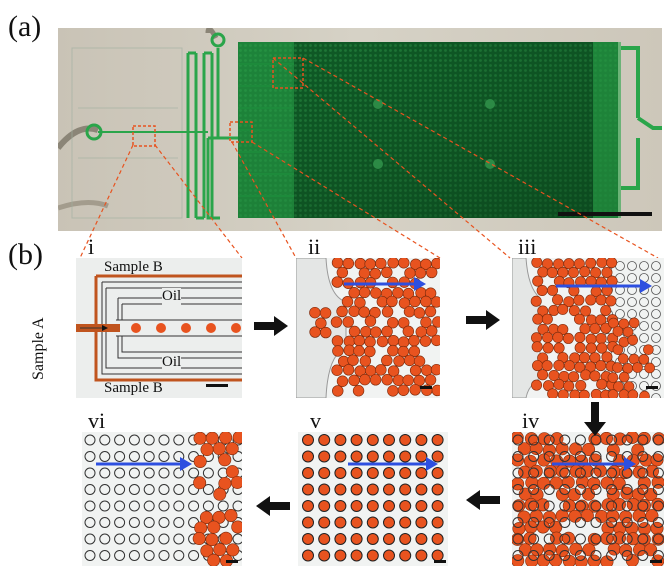 The width and height of the screenshot is (664, 569). What do you see at coordinates (159, 328) in the screenshot?
I see `panel-i-junction: Sample B Oil Oil Sample B` at bounding box center [159, 328].